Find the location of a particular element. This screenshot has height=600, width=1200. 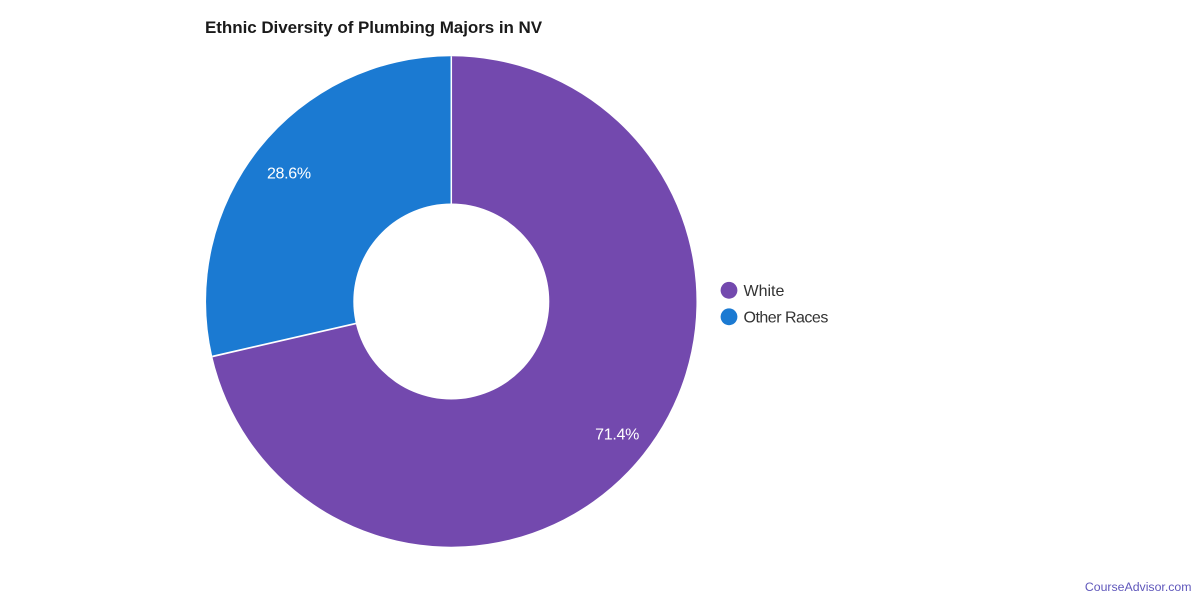

svg-text: White is located at coordinates (764, 291).